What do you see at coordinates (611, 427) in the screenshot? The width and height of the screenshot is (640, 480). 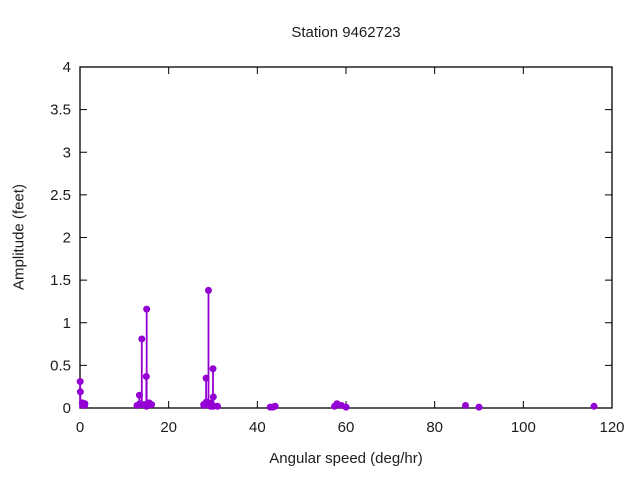 I see `x-tick-label: 120` at bounding box center [611, 427].